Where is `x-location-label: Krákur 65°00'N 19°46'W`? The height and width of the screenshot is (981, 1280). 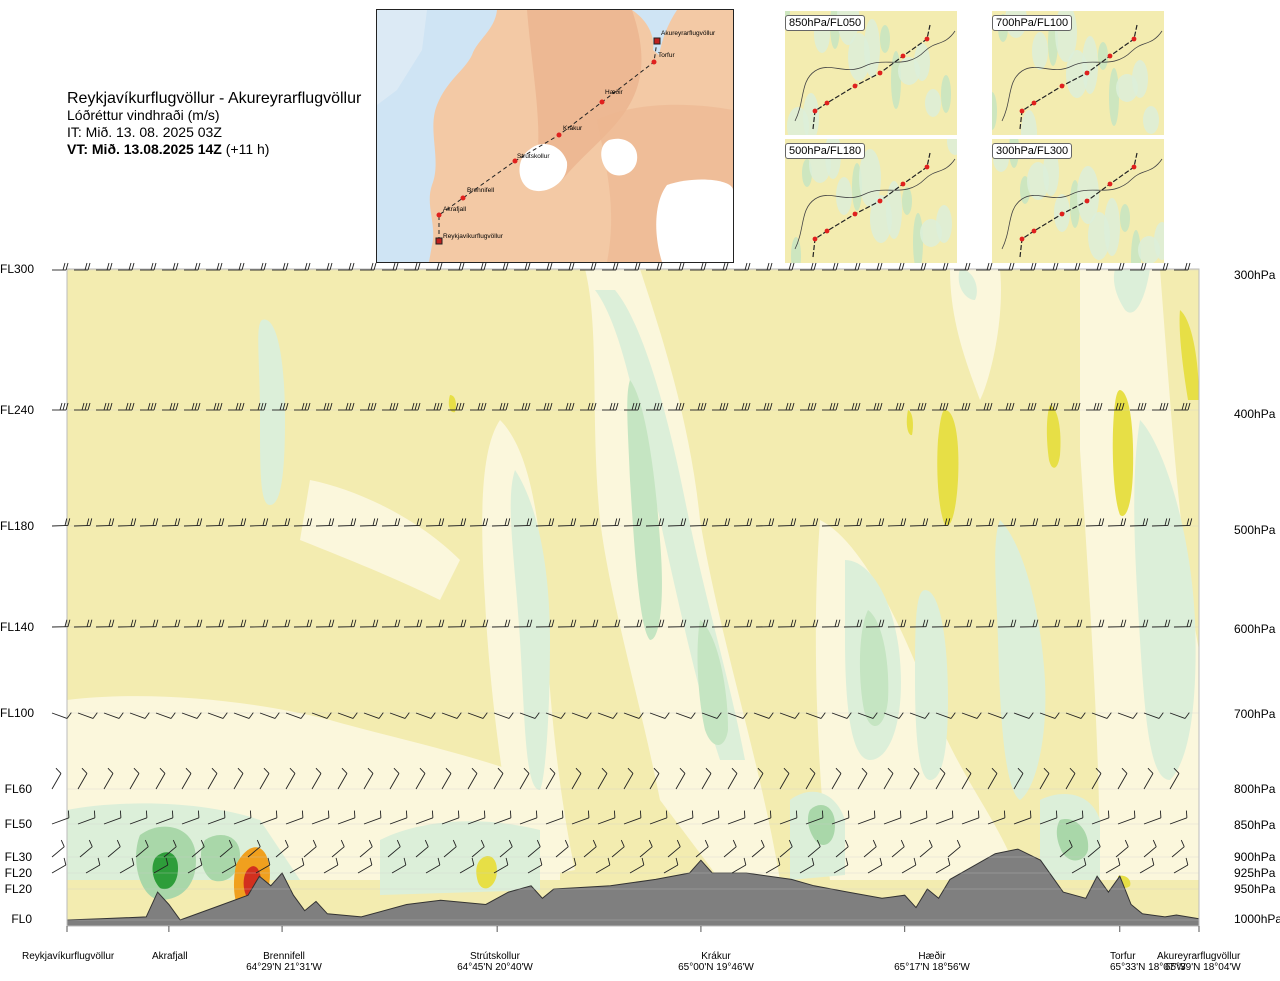 x-location-label: Krákur 65°00'N 19°46'W is located at coordinates (716, 962).